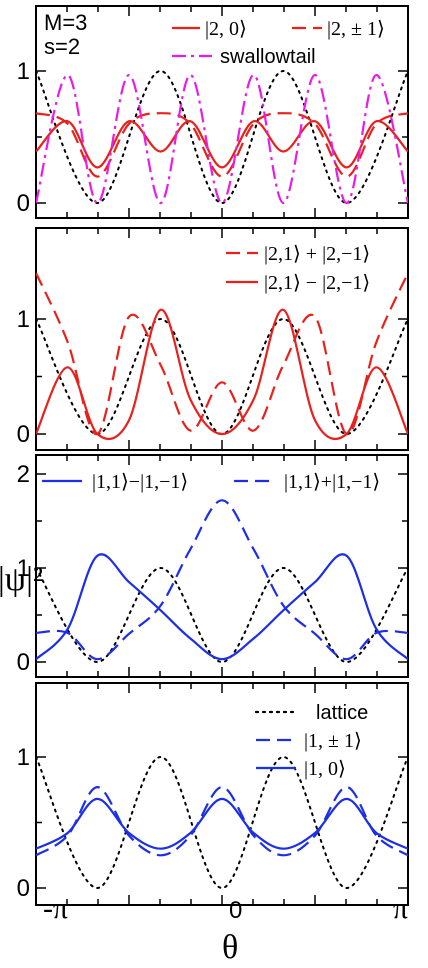  Describe the element at coordinates (342, 713) in the screenshot. I see `legend-label-lattice: lattice` at that location.